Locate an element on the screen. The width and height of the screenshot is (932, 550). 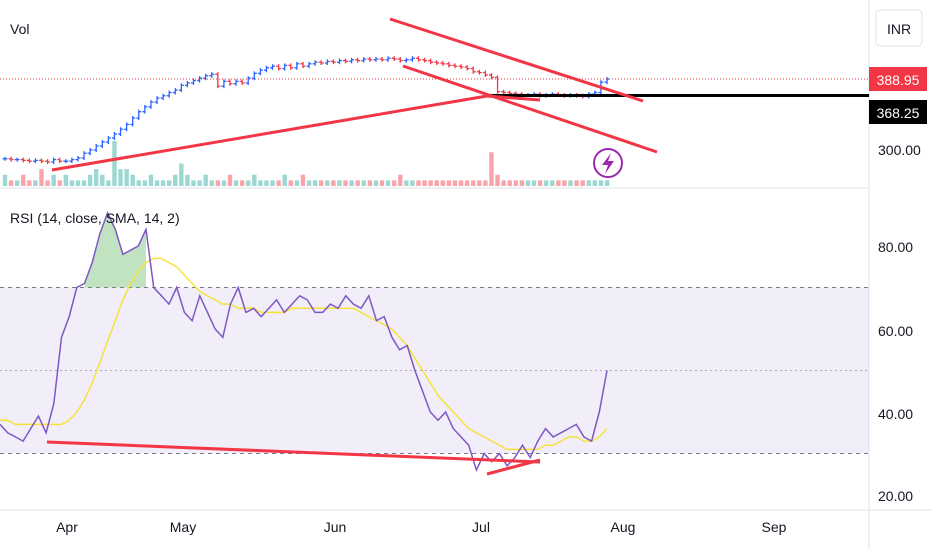
time-axis: Apr May Jun Jul Aug Sep is located at coordinates (421, 527).